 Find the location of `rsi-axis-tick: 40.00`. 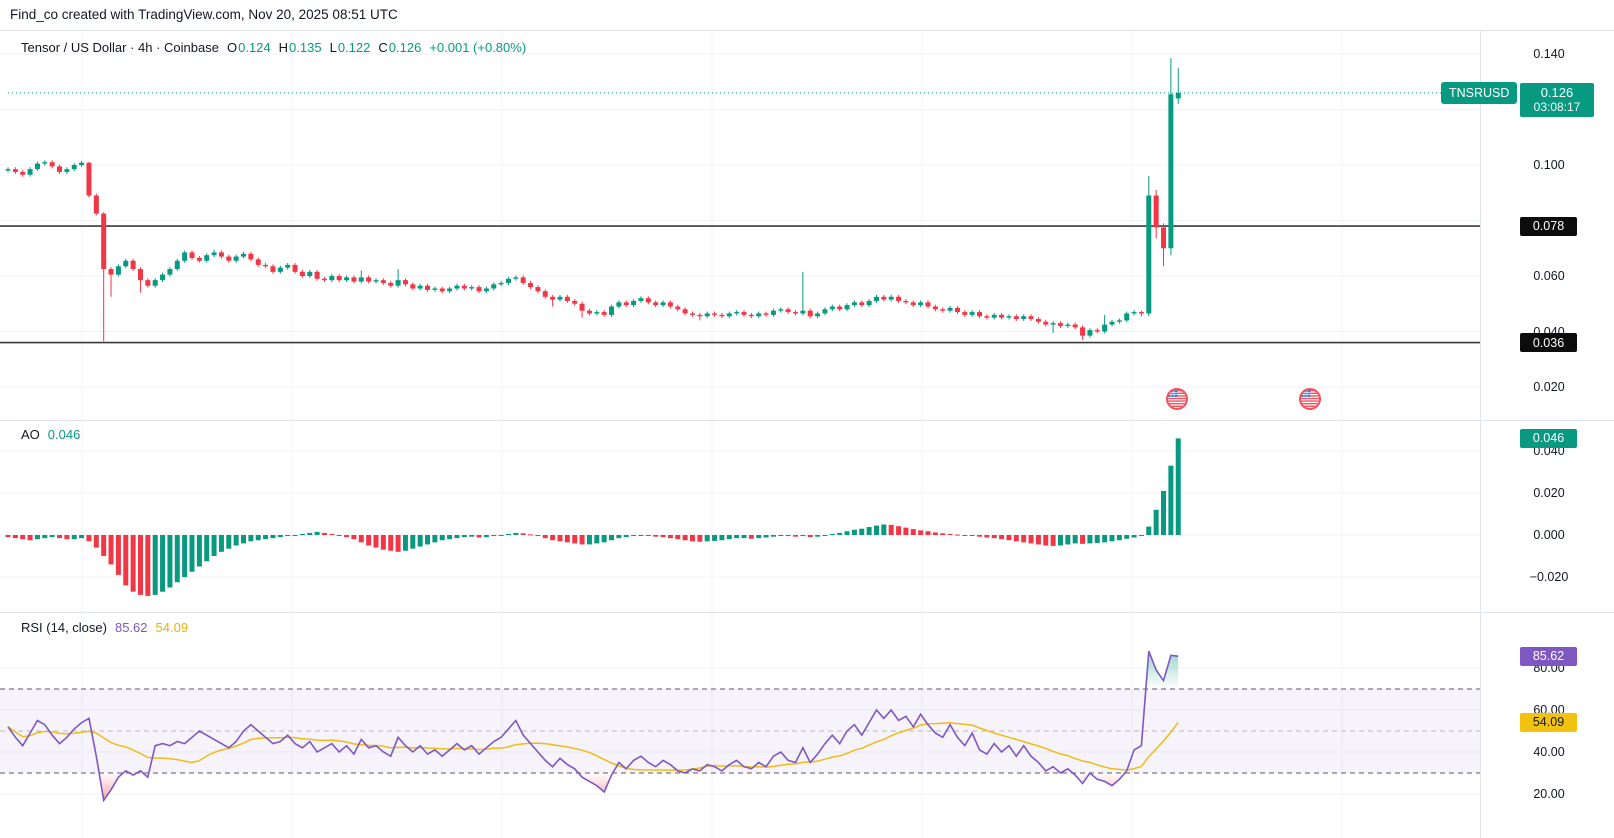

rsi-axis-tick: 40.00 is located at coordinates (1549, 752).